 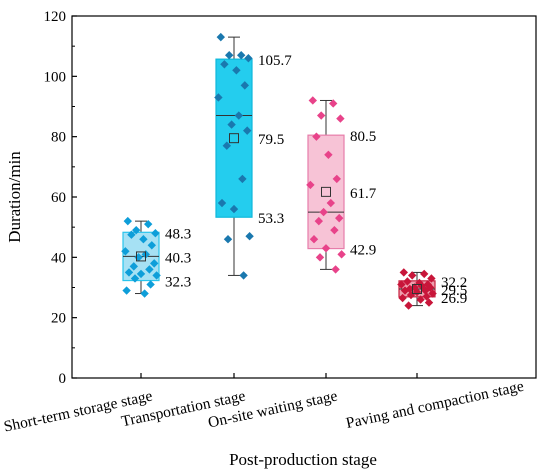 I want to click on y-axis: 0 20 40 60 80 100 120, so click(x=60, y=198).